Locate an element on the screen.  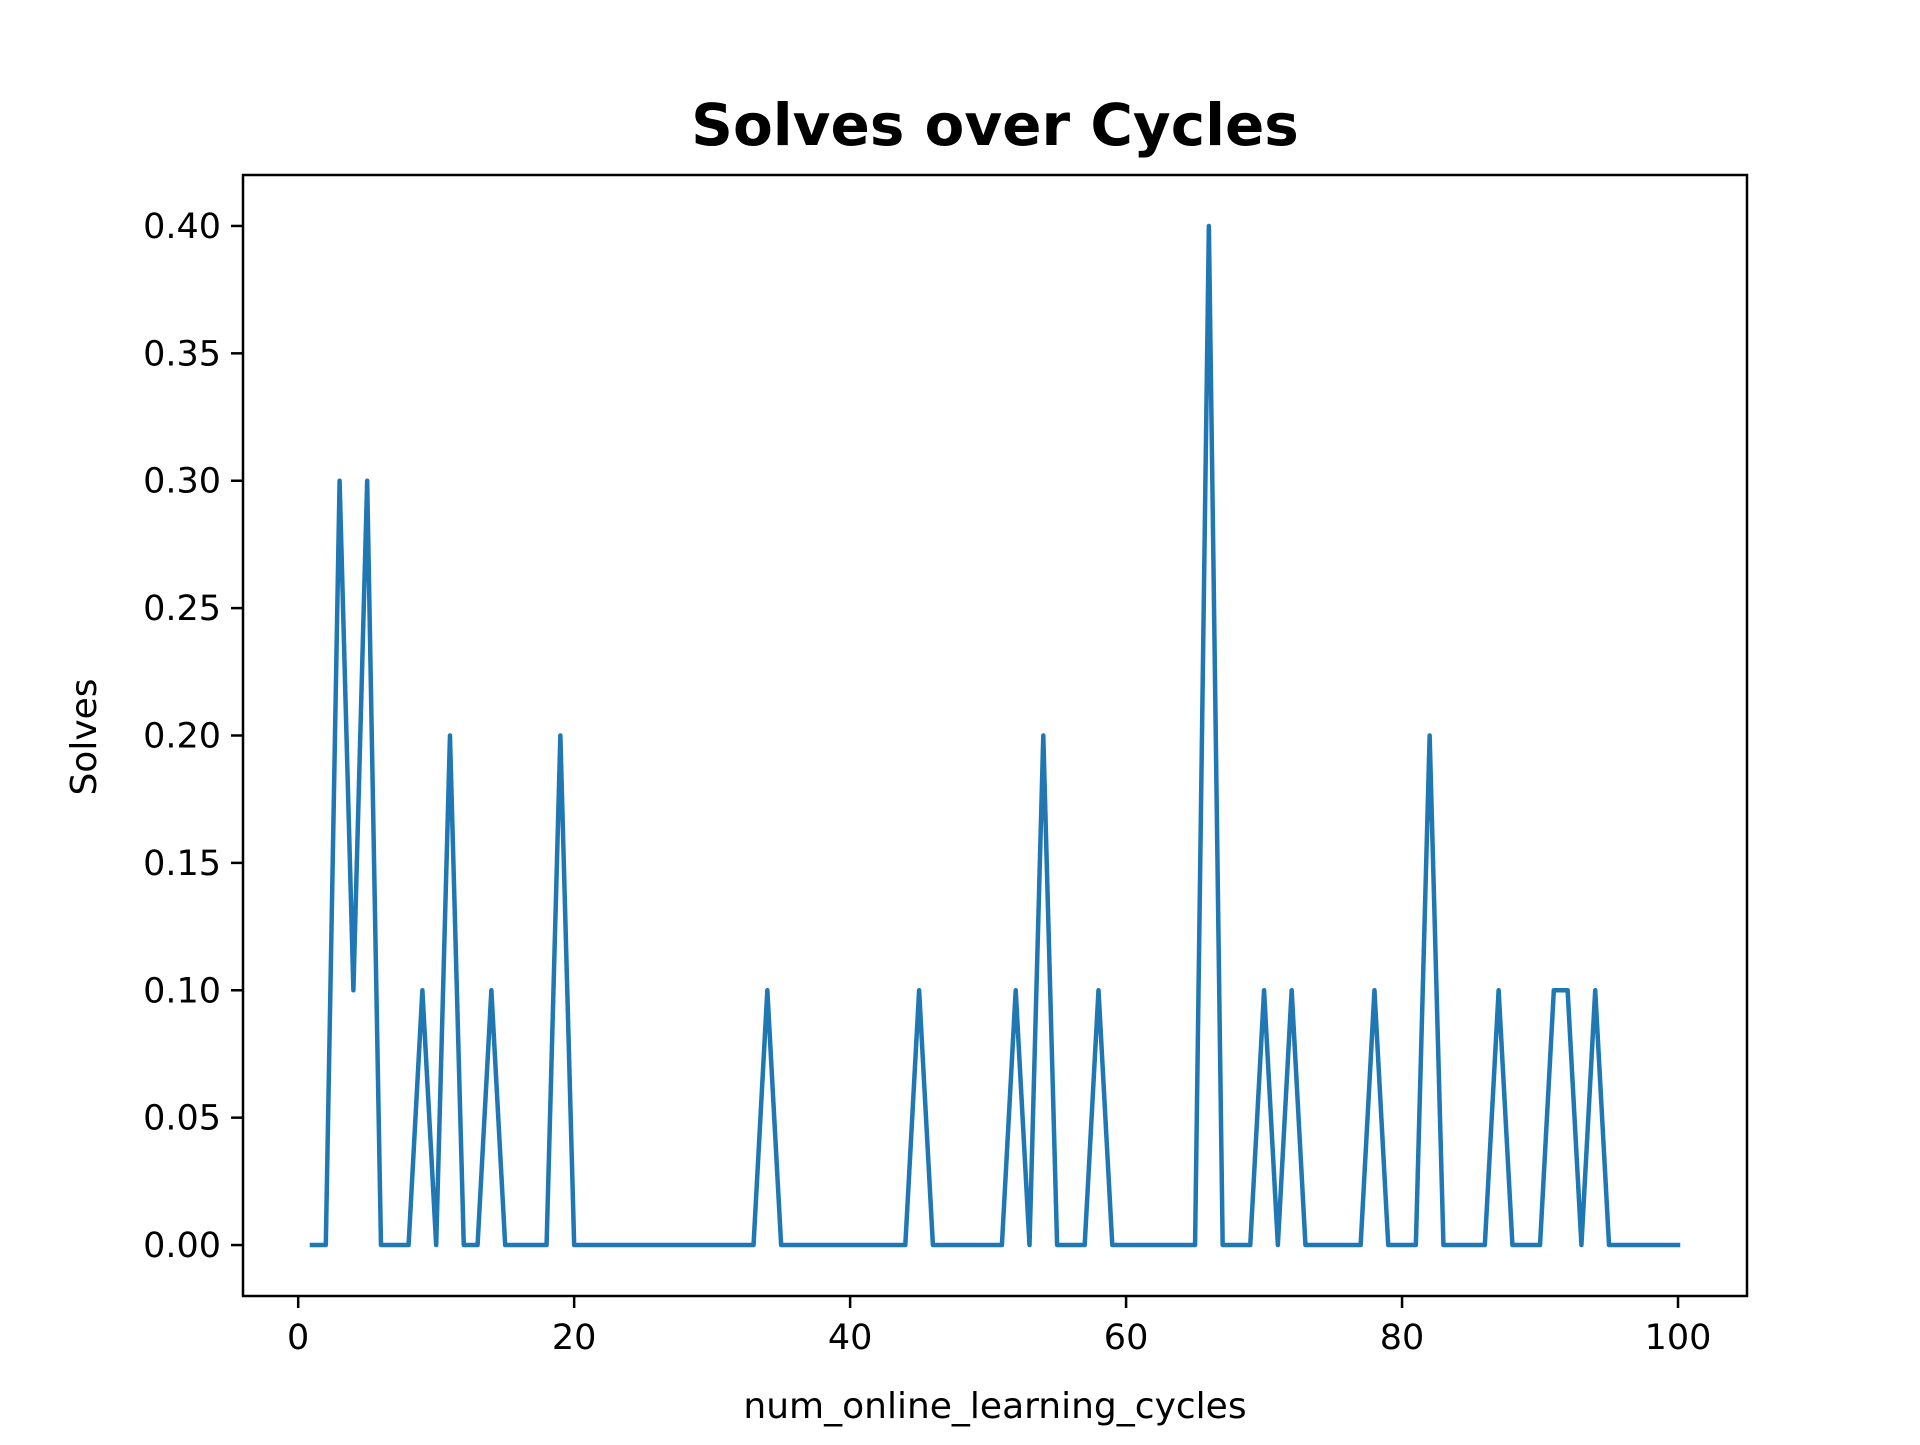
y-tick-label: 0.20 is located at coordinates (182, 737).